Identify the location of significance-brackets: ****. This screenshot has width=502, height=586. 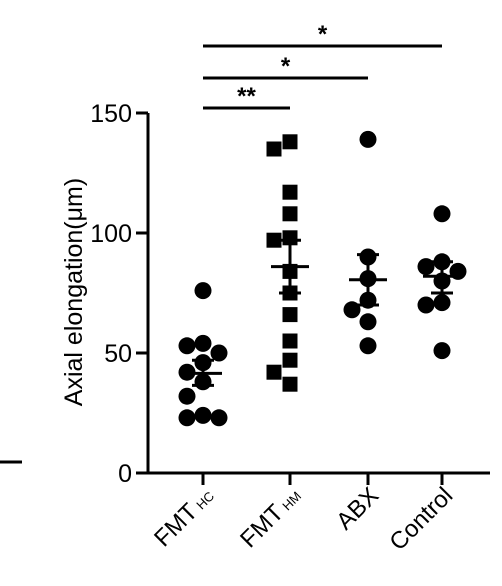
(322, 65).